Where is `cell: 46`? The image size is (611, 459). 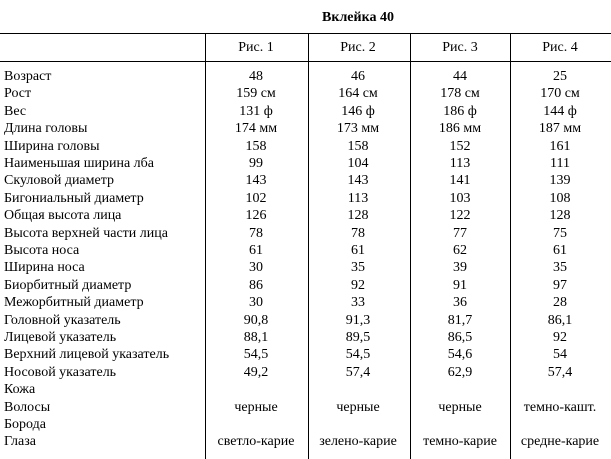
cell: 46 is located at coordinates (358, 76).